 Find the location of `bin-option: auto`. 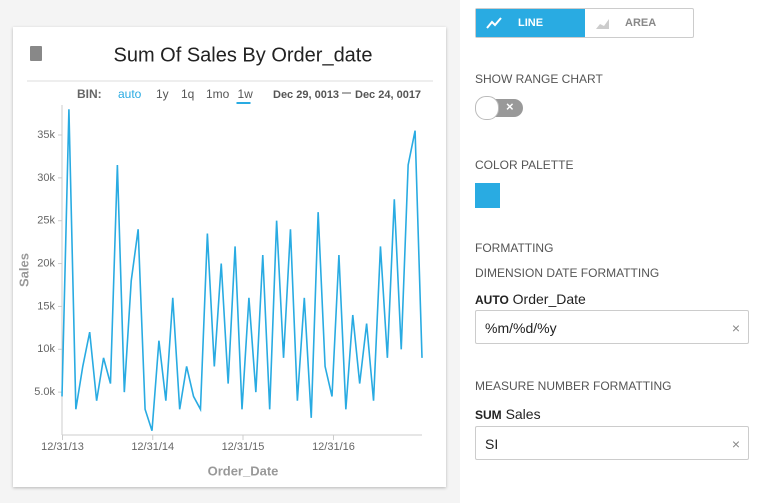

bin-option: auto is located at coordinates (130, 94).